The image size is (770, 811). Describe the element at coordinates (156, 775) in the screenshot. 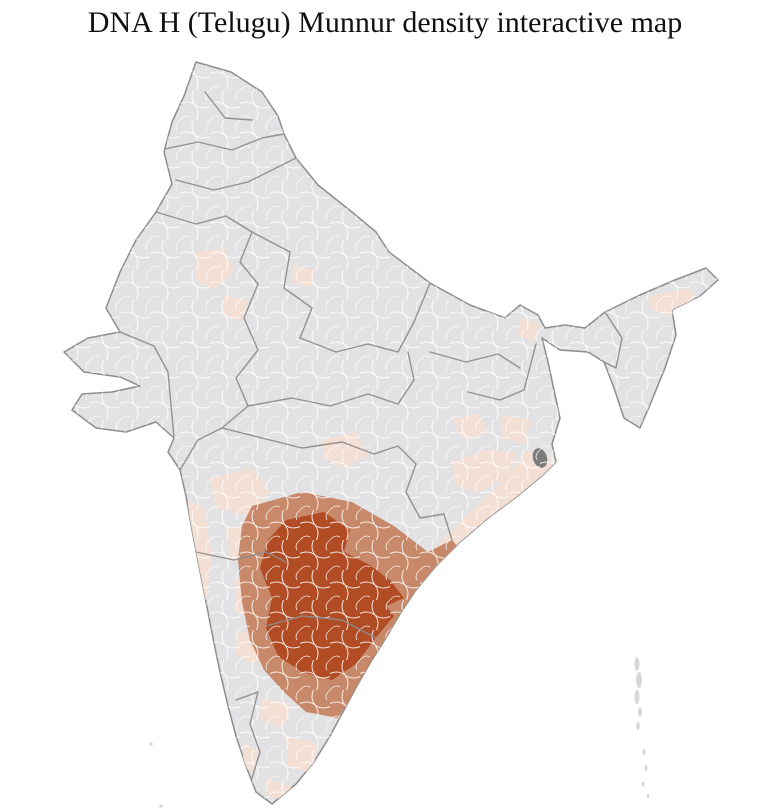

I see `lakshadweep-islands` at that location.